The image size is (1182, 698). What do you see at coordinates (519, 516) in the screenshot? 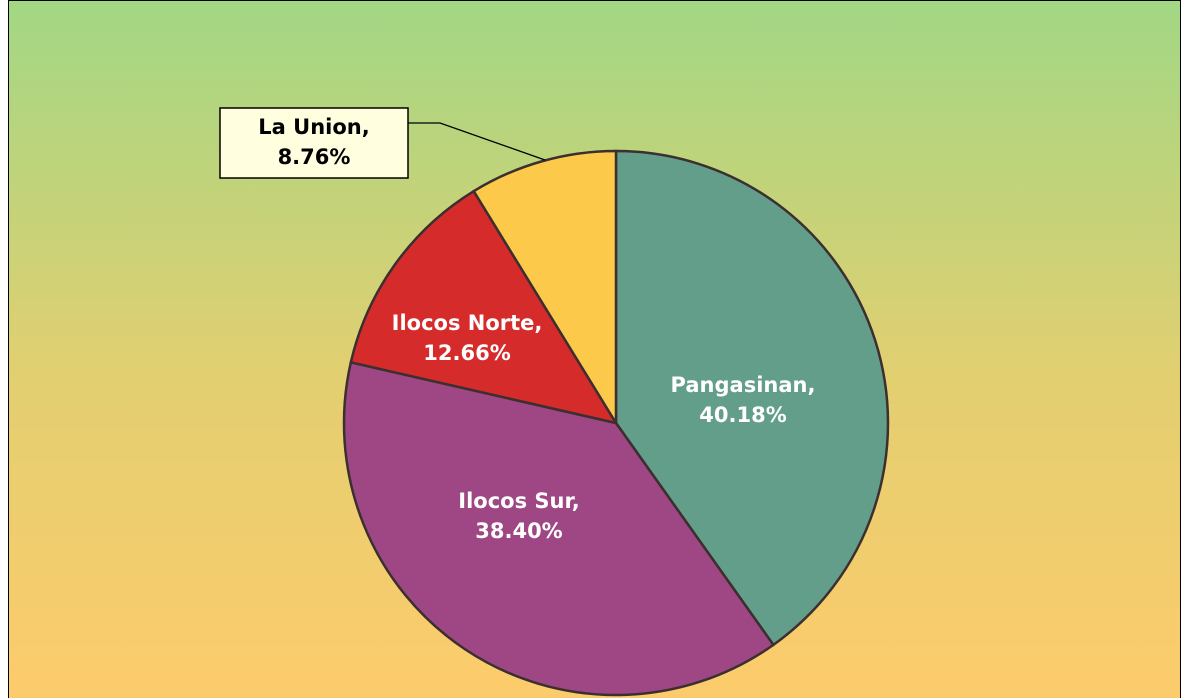
I see `data-label: Ilocos Sur, 38.40%` at bounding box center [519, 516].